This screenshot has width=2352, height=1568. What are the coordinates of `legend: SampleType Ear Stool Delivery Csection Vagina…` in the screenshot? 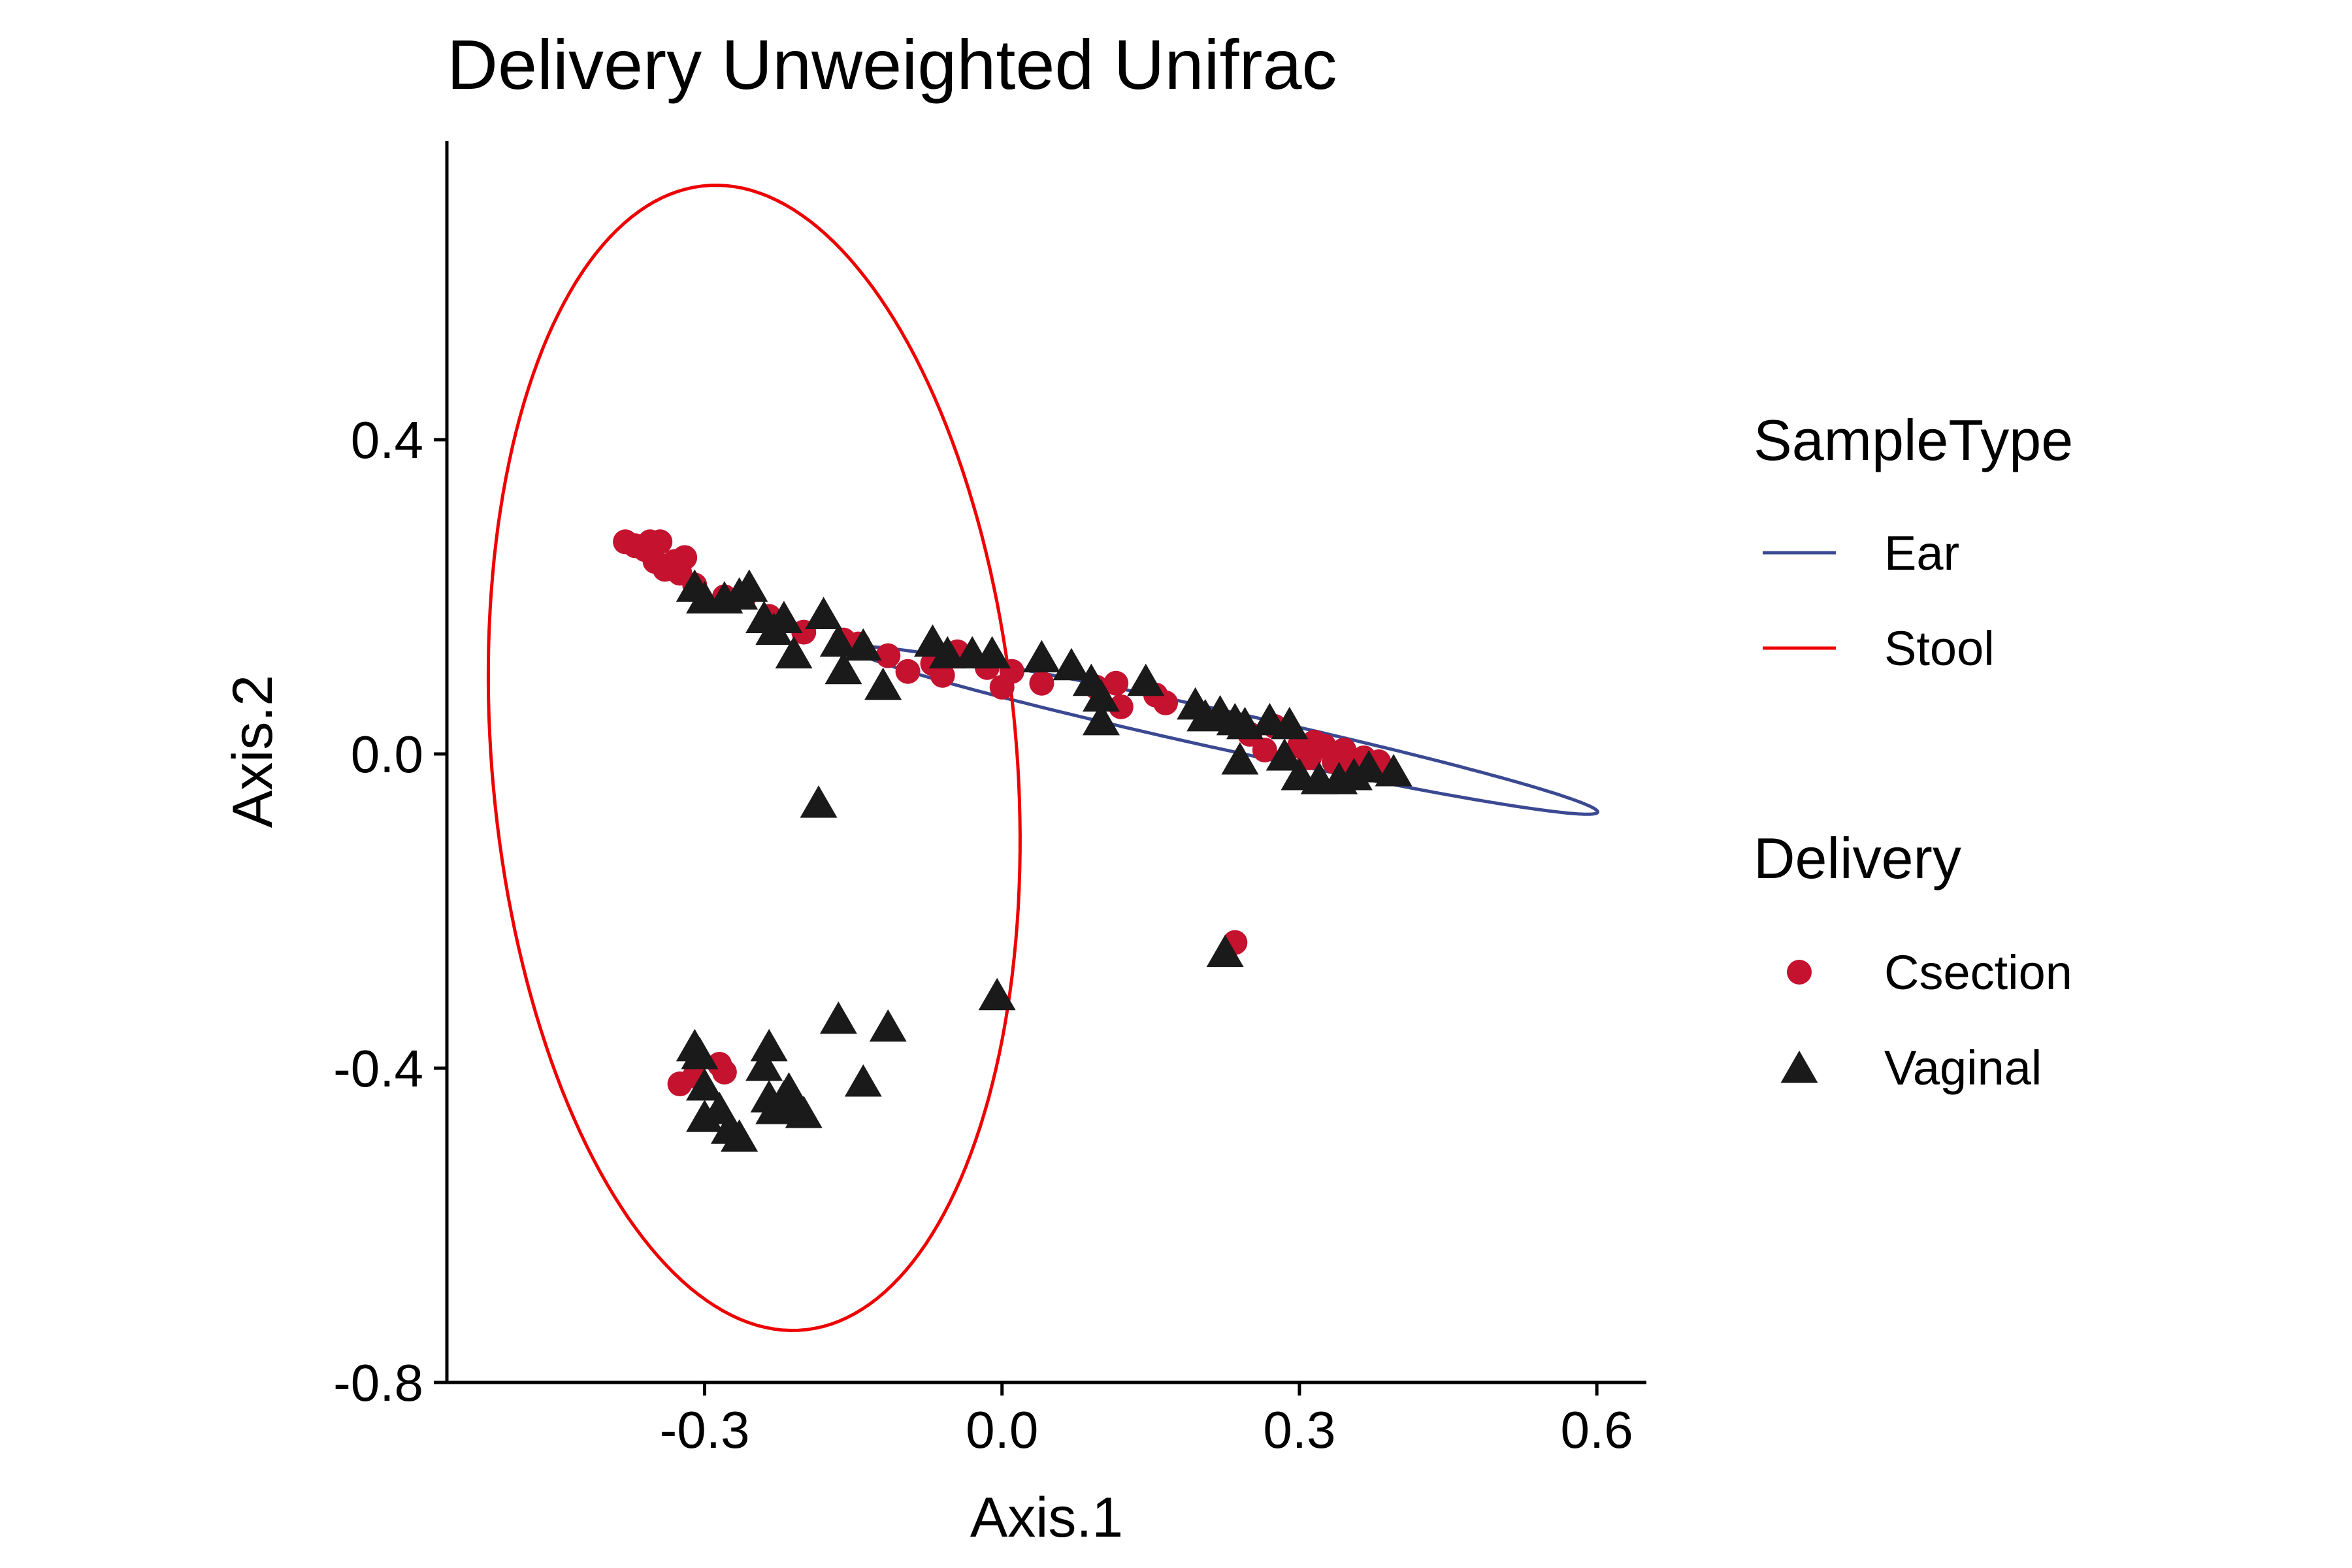 It's located at (1913, 751).